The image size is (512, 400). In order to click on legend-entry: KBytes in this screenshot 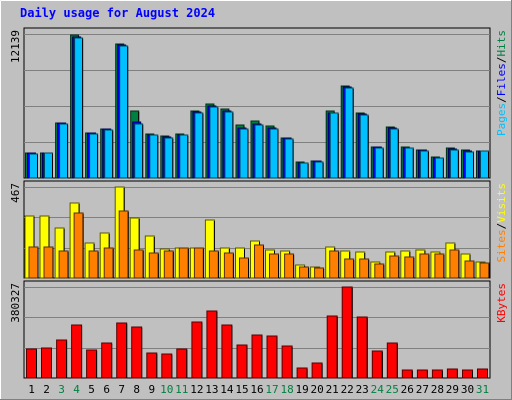, I will do `click(501, 303)`.